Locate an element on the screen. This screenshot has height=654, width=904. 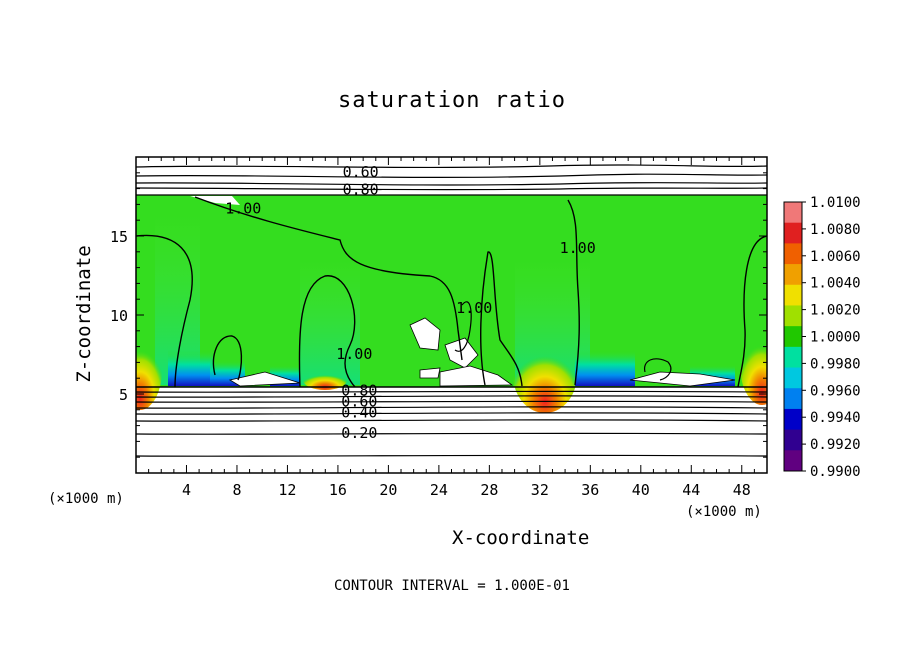
chart-title: saturation ratio is located at coordinates (452, 100).